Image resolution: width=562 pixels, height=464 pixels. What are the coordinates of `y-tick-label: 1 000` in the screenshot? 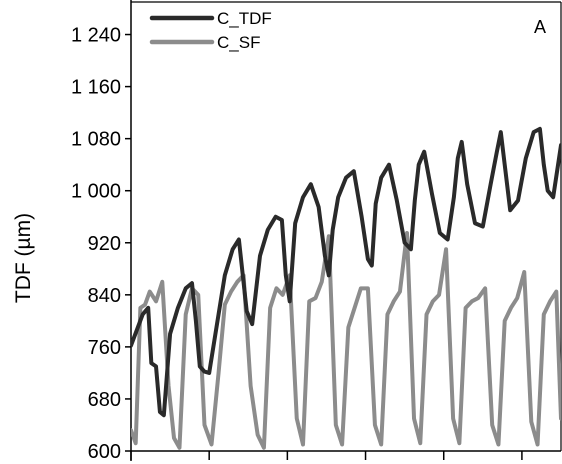 It's located at (96, 192).